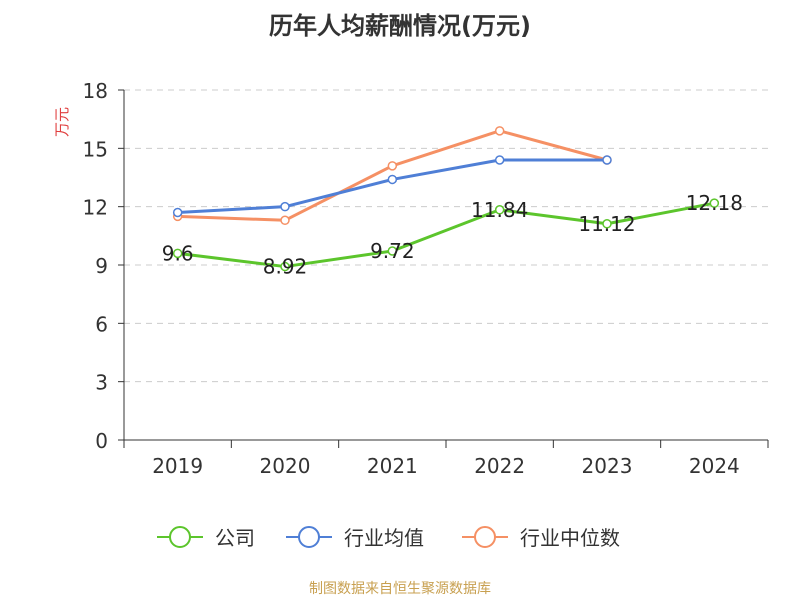  Describe the element at coordinates (101, 266) in the screenshot. I see `y-tick-label: 9` at that location.